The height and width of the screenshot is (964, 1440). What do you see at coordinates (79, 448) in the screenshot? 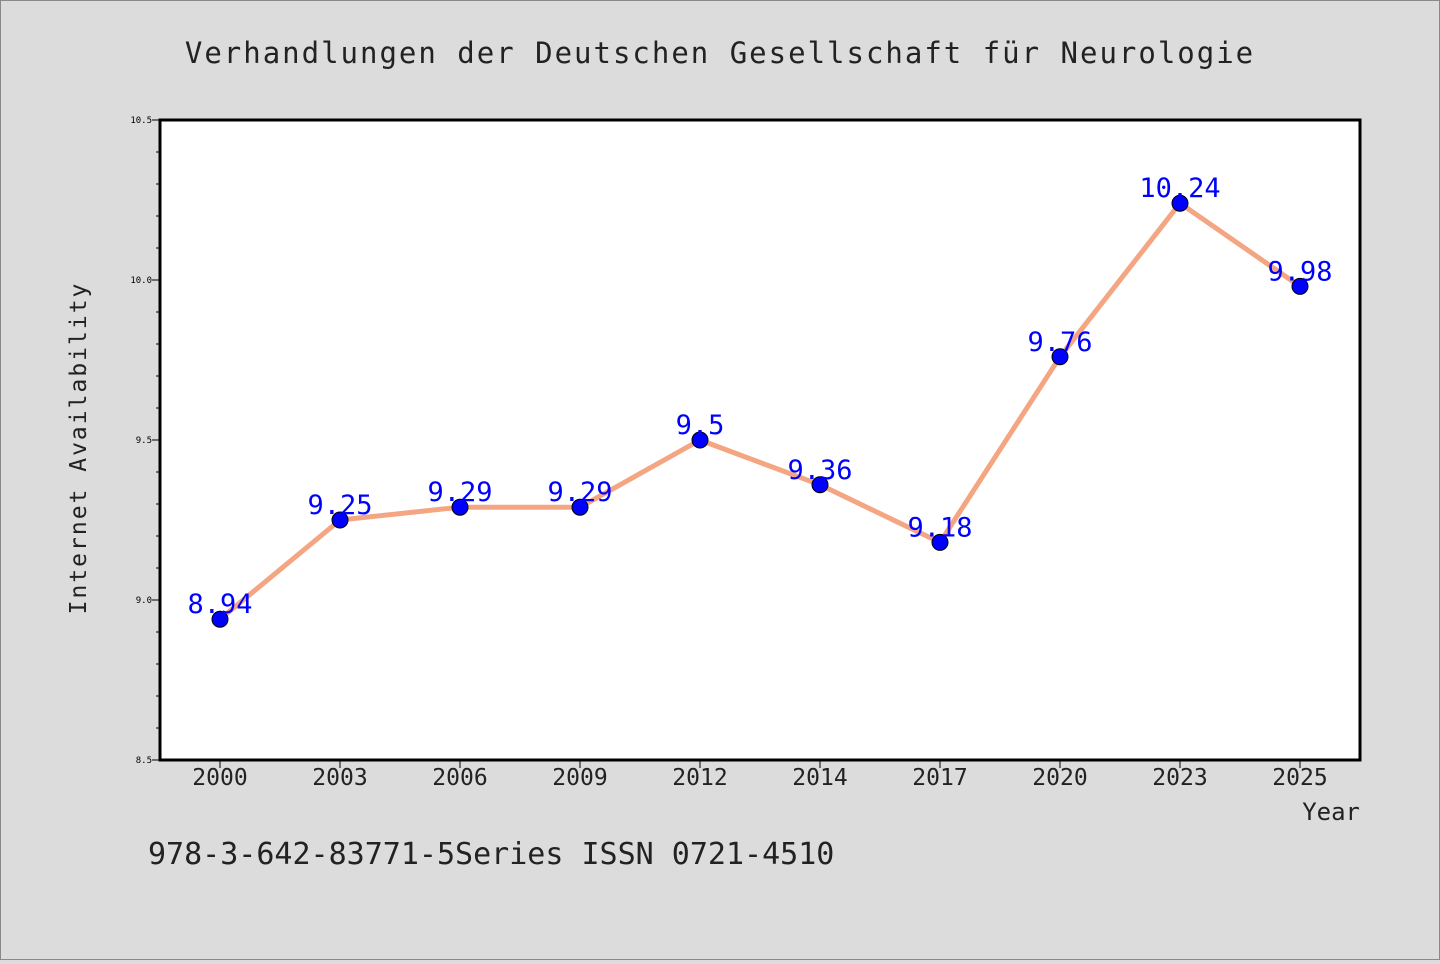
I see `y-axis-label: Internet Availability` at bounding box center [79, 448].